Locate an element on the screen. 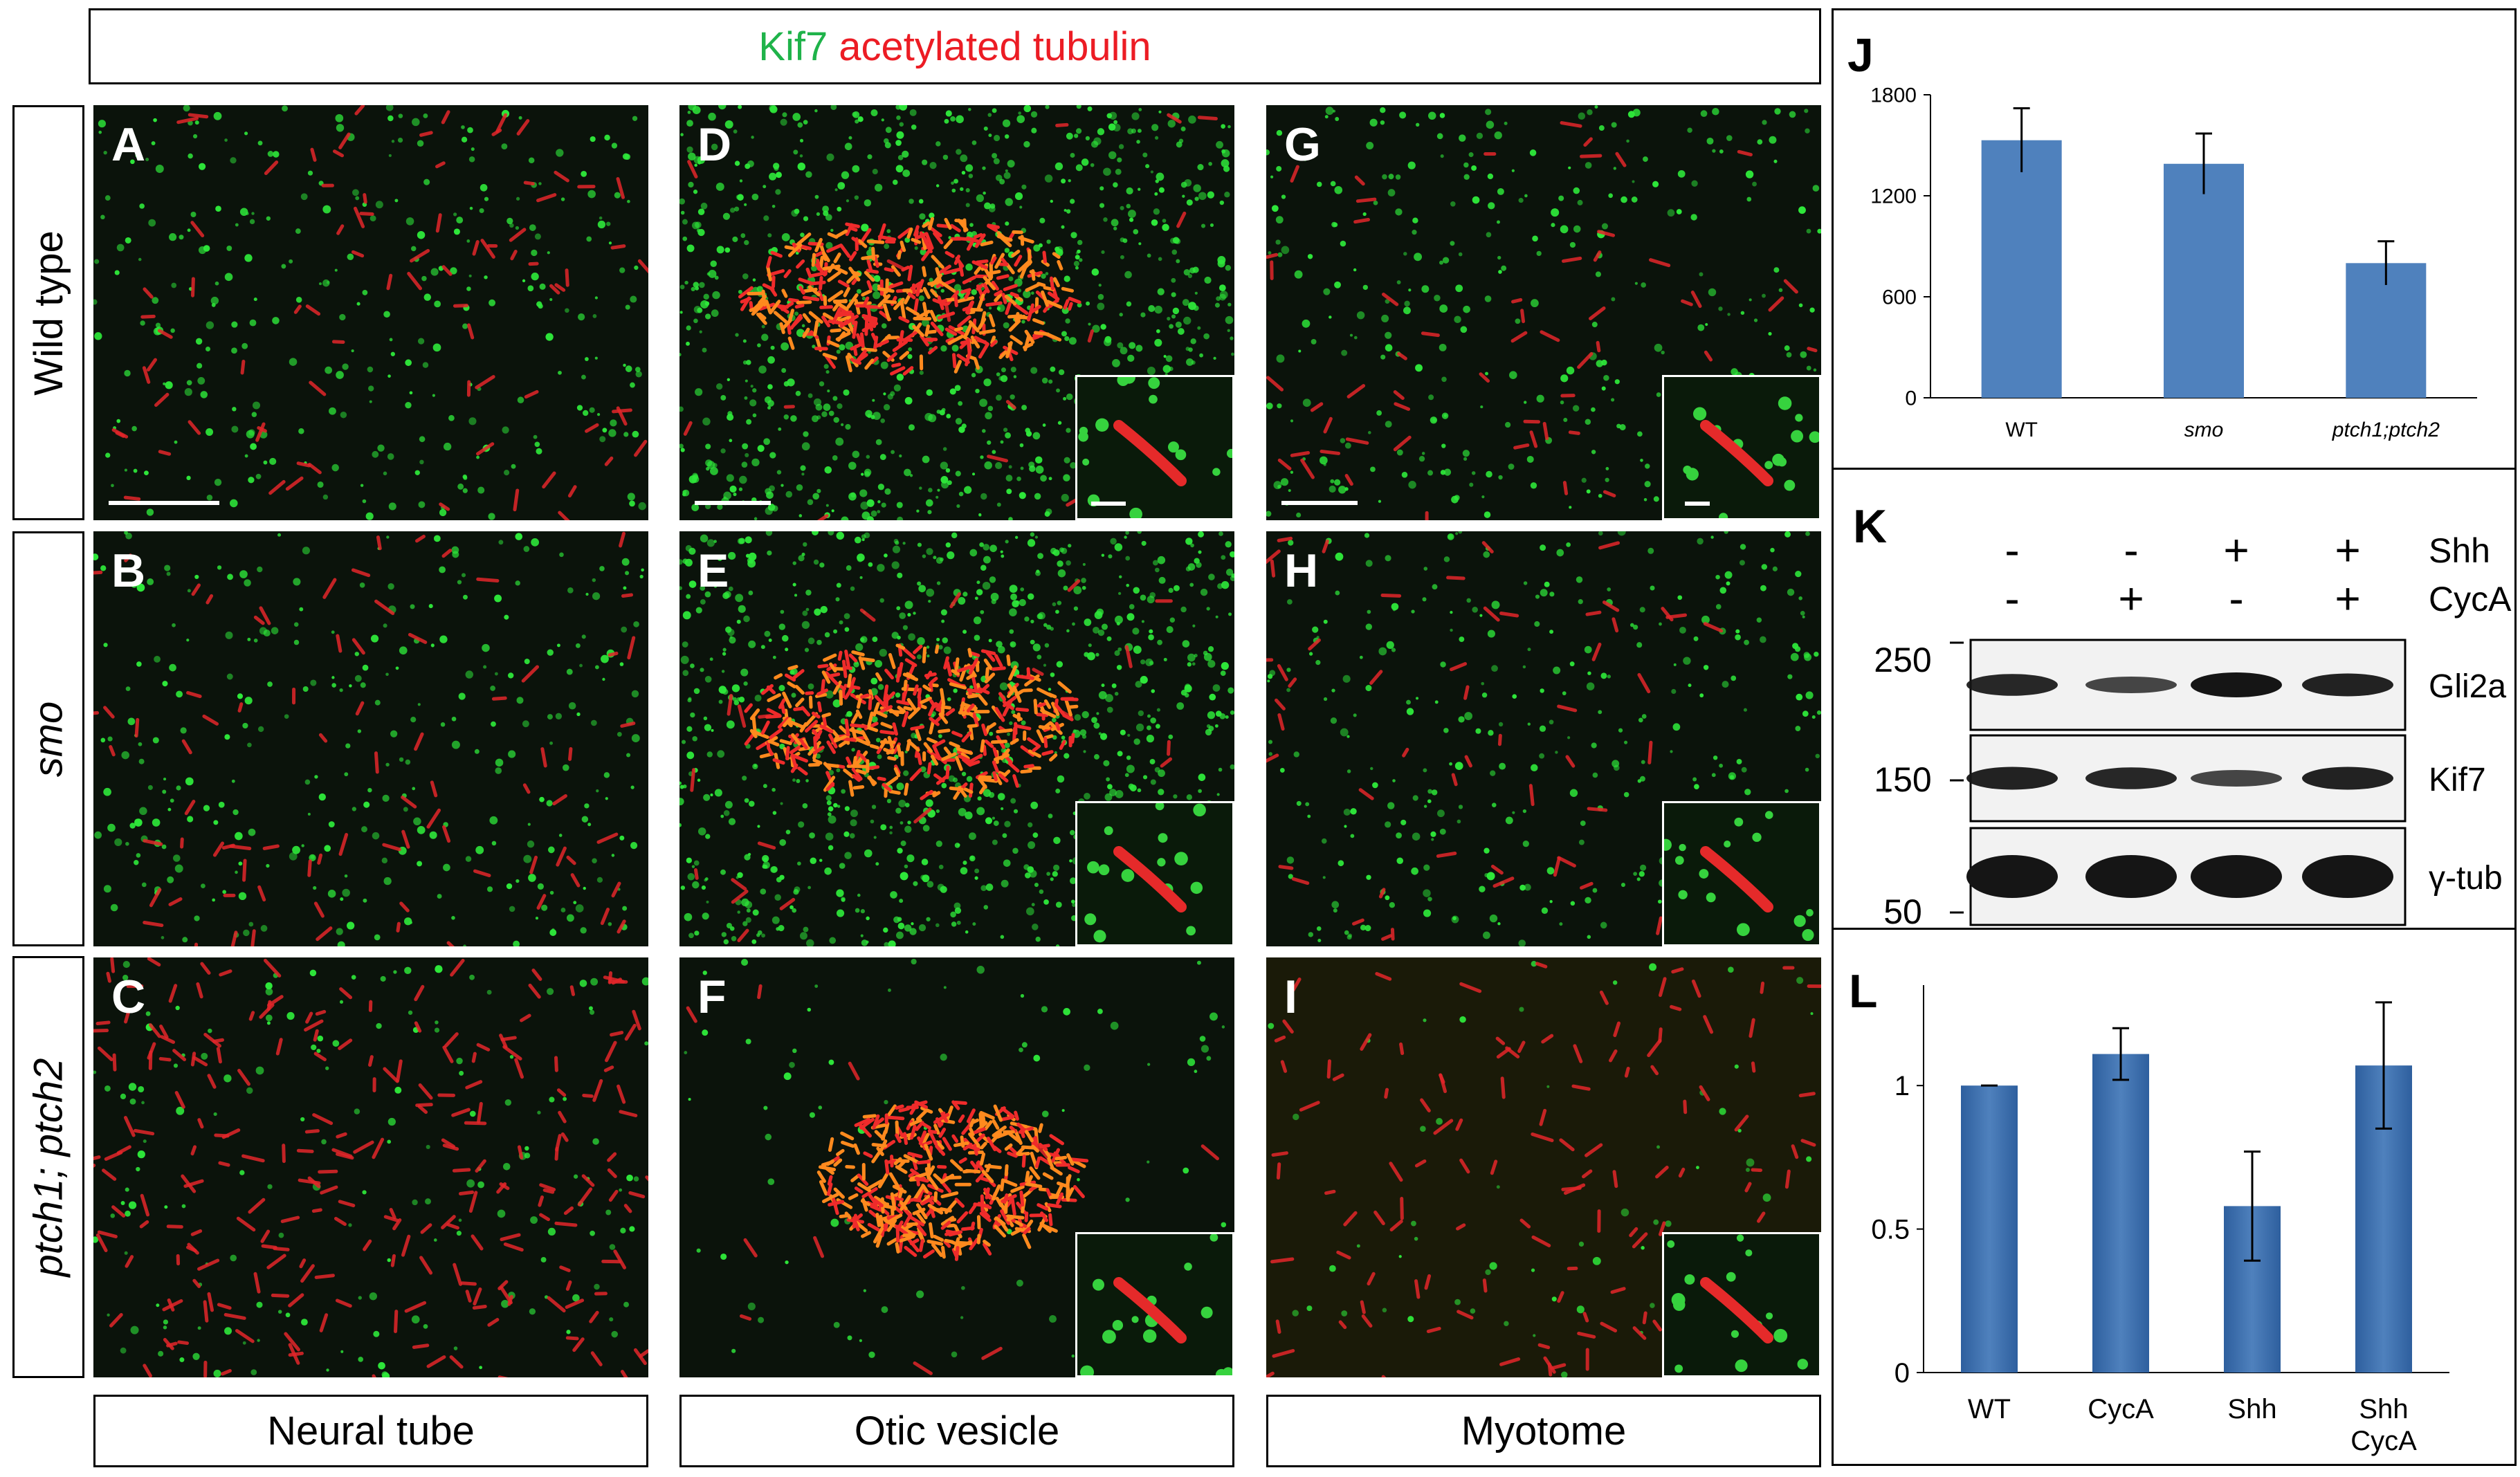  panel-letter: G is located at coordinates (1302, 144).